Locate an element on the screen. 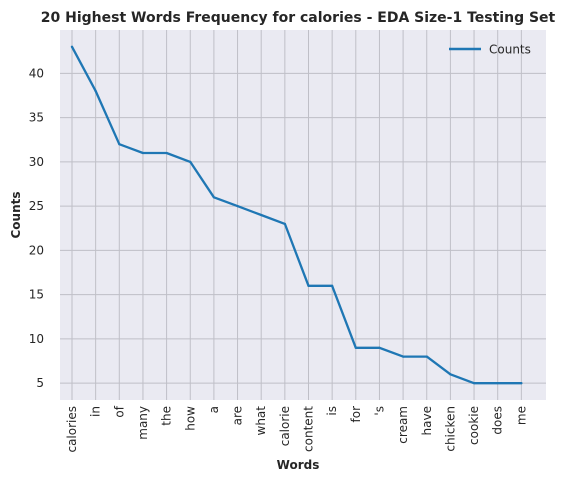  x-tick-label: what is located at coordinates (261, 421).